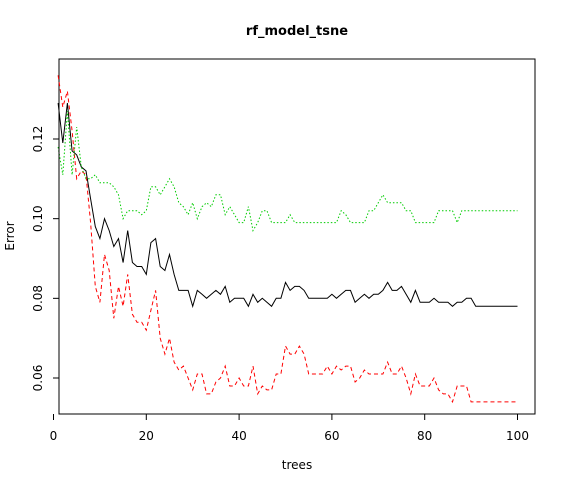  What do you see at coordinates (238, 436) in the screenshot?
I see `x-tick-label-2: 40` at bounding box center [238, 436].